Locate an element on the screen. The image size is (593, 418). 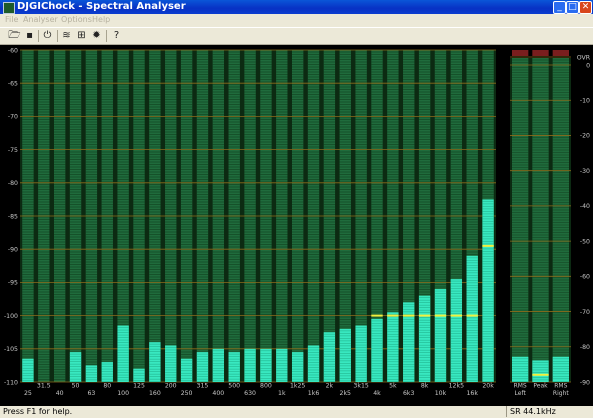
y-tick-label: -80 is located at coordinates (13, 183).